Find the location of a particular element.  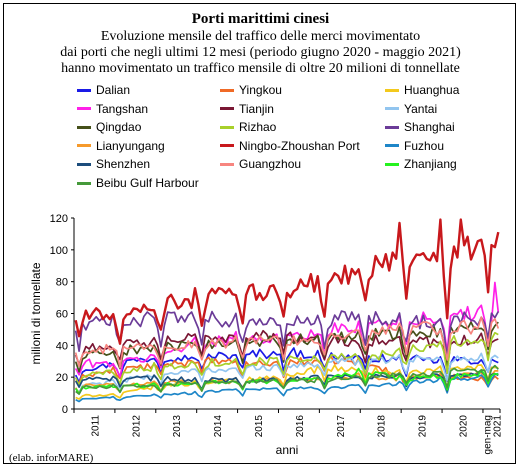

legend-item: Zhanjiang is located at coordinates (421, 164).